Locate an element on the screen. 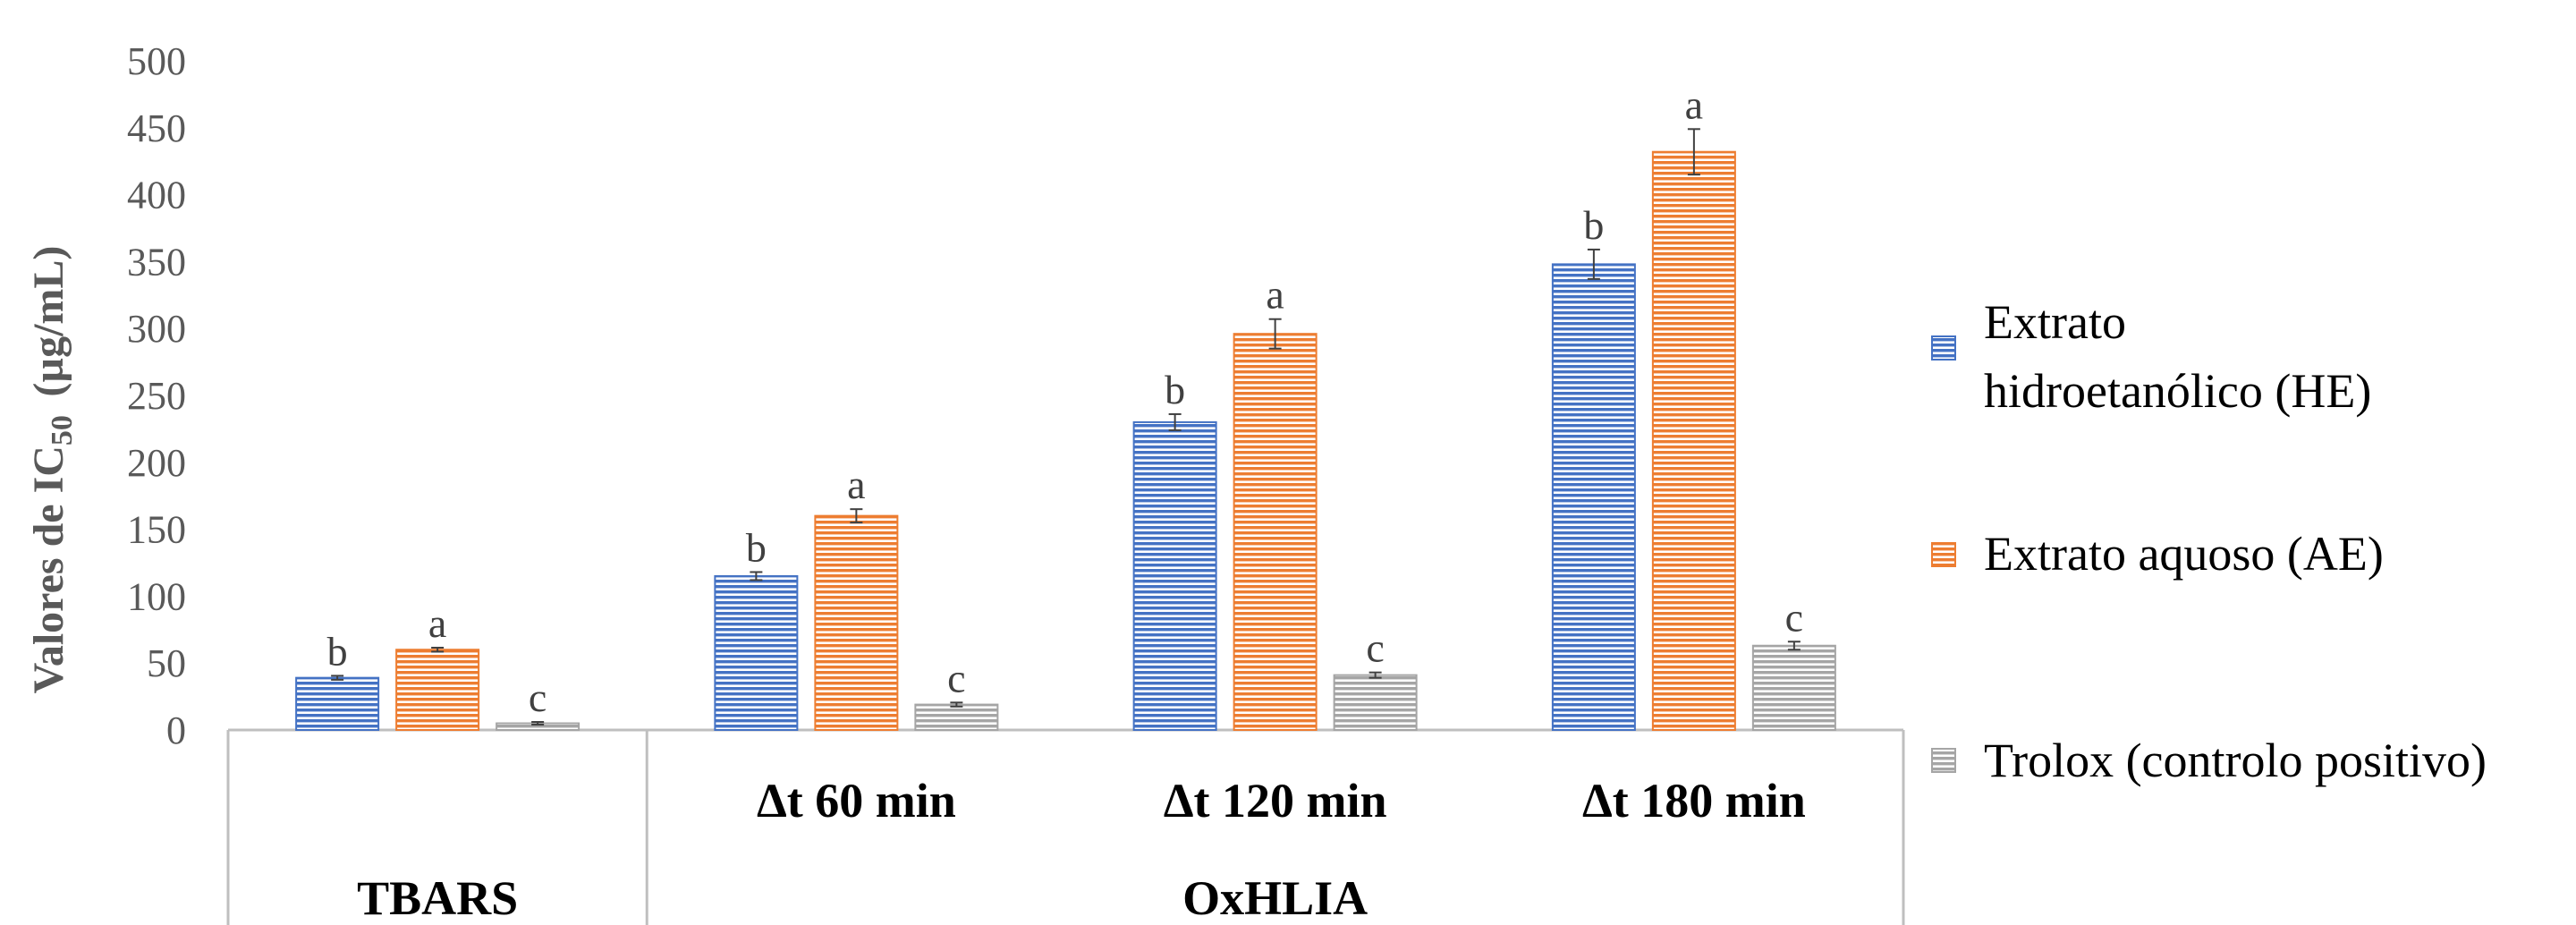 This screenshot has width=2576, height=925. y-axis-label: Valores de IC50 (µg/mL) is located at coordinates (52, 470).